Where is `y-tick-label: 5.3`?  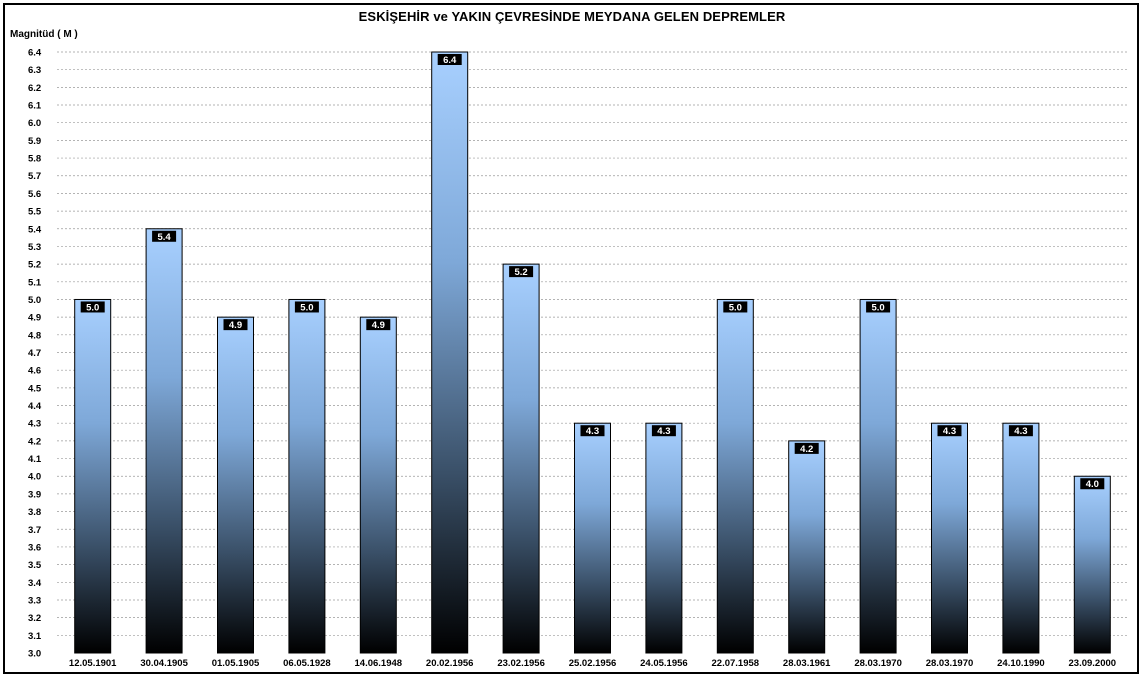 y-tick-label: 5.3 is located at coordinates (34, 247).